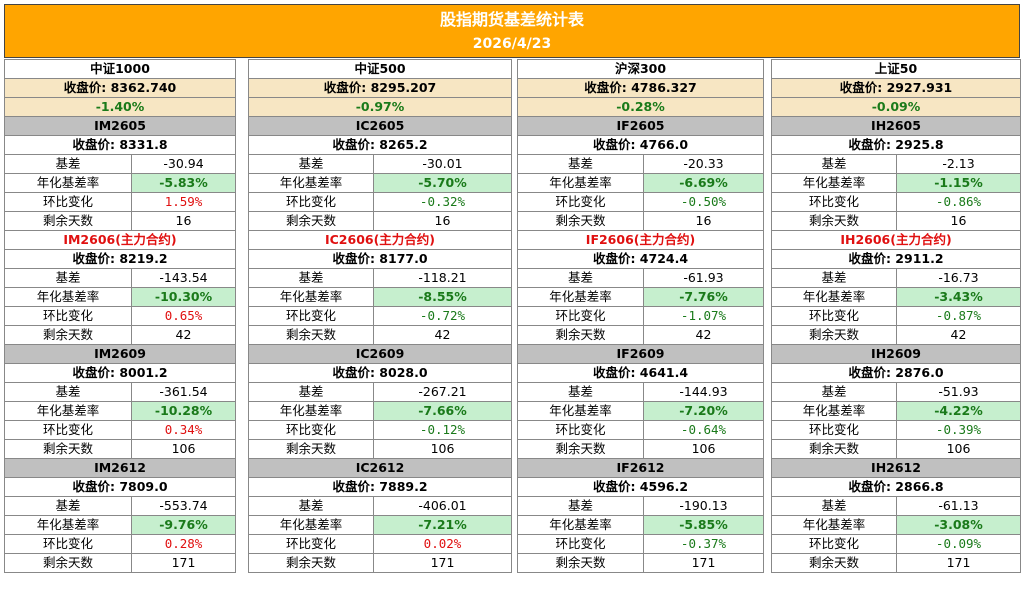 This screenshot has width=1025, height=607. Describe the element at coordinates (120, 354) in the screenshot. I see `contract-name: IM2609` at that location.